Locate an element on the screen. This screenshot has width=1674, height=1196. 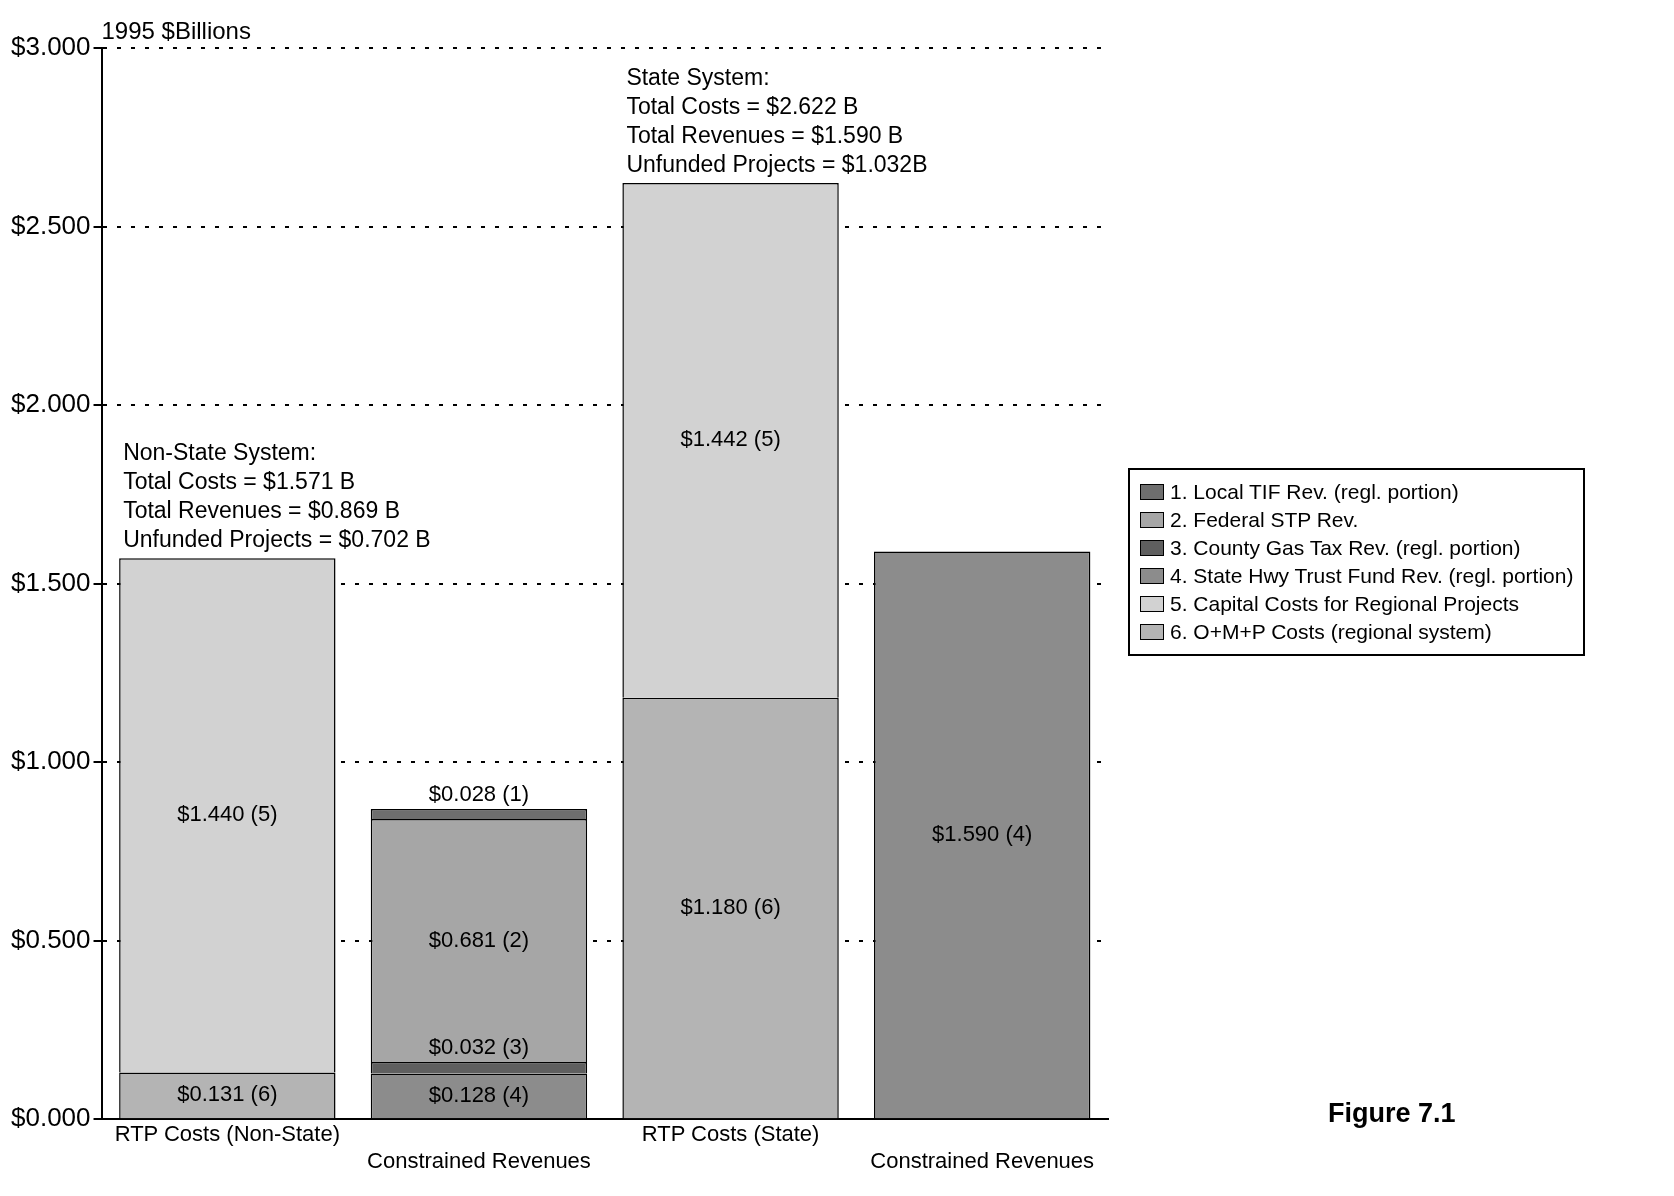
y-tick-label: $1.500 is located at coordinates (50, 581).